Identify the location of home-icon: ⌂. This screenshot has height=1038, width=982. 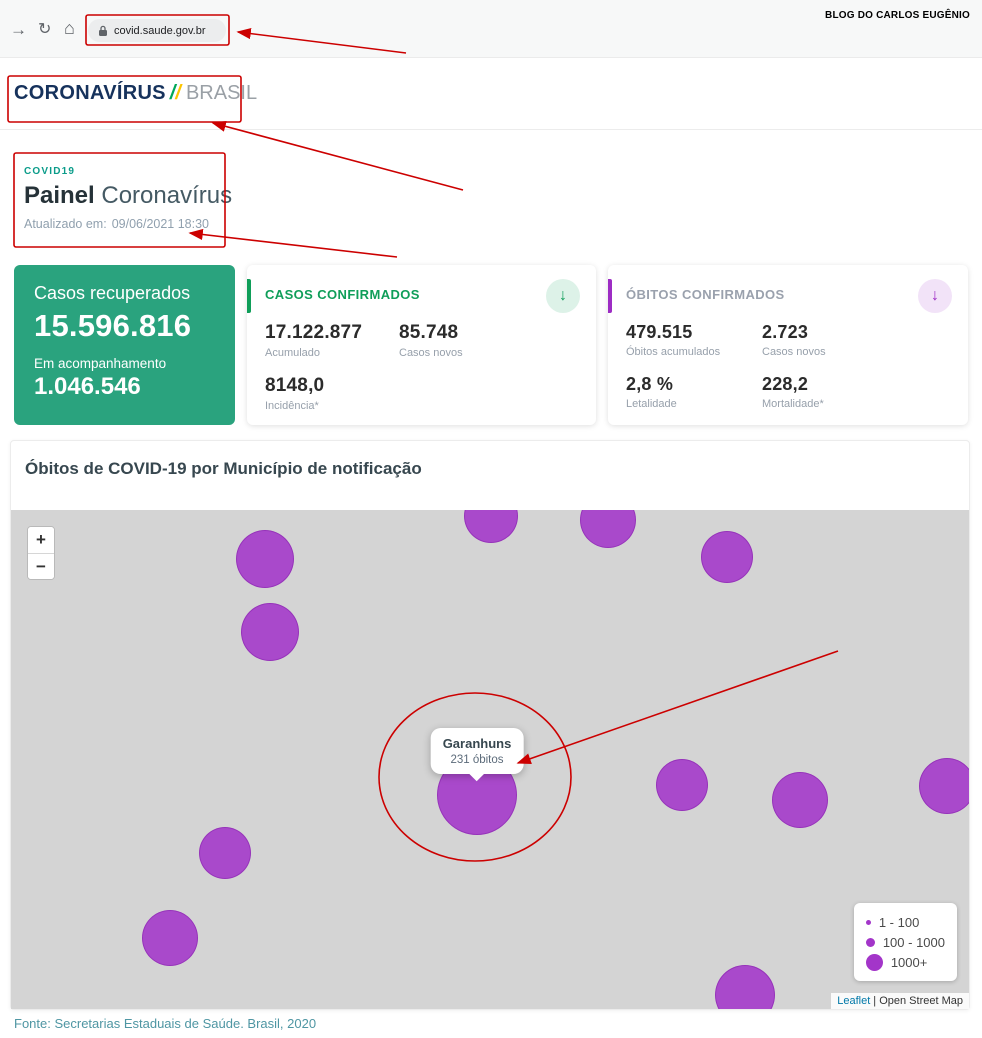
(69, 28).